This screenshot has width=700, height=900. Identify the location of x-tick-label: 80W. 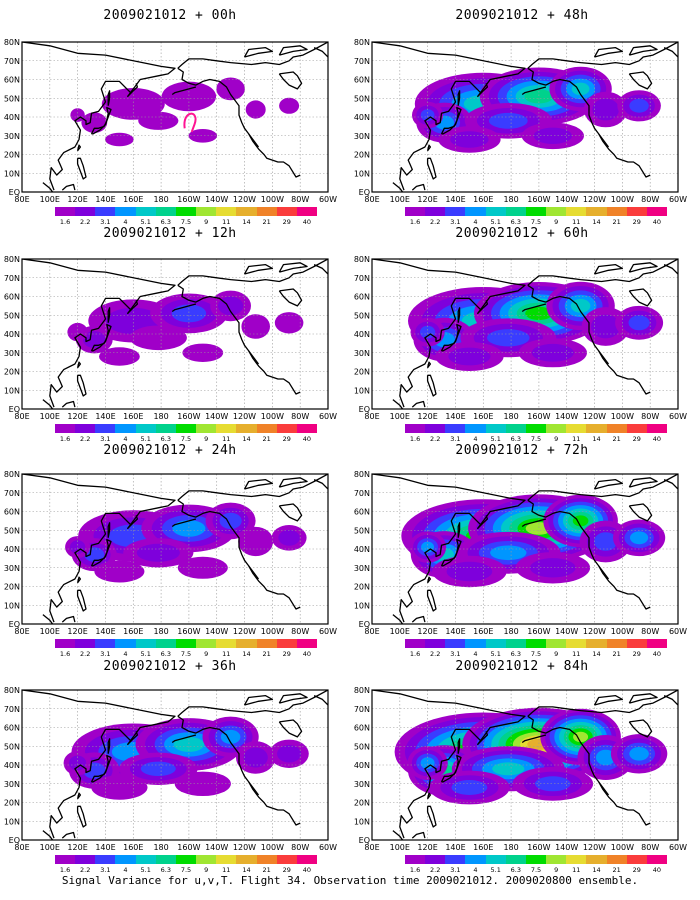
(650, 631).